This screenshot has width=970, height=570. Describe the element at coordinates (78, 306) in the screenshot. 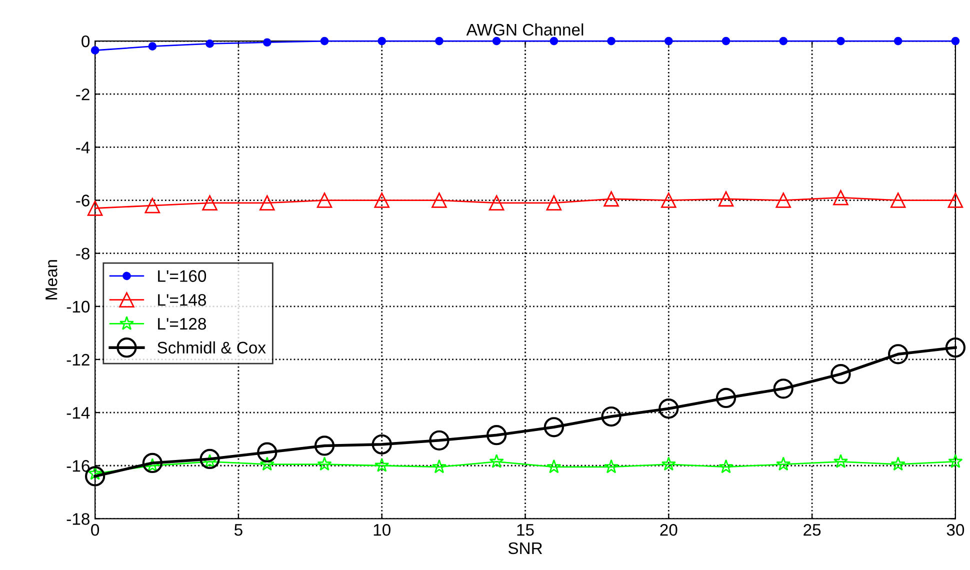

I see `y-tick-label: -10` at that location.